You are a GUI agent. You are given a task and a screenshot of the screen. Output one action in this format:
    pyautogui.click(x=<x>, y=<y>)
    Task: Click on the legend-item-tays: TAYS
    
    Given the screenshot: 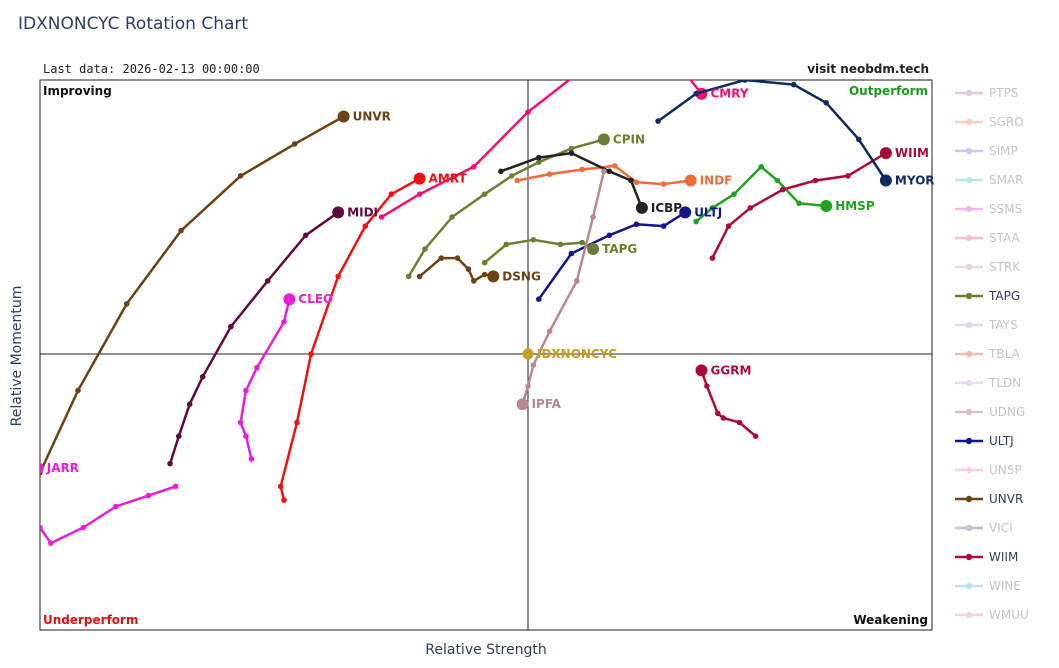 What is the action you would take?
    pyautogui.click(x=986, y=325)
    